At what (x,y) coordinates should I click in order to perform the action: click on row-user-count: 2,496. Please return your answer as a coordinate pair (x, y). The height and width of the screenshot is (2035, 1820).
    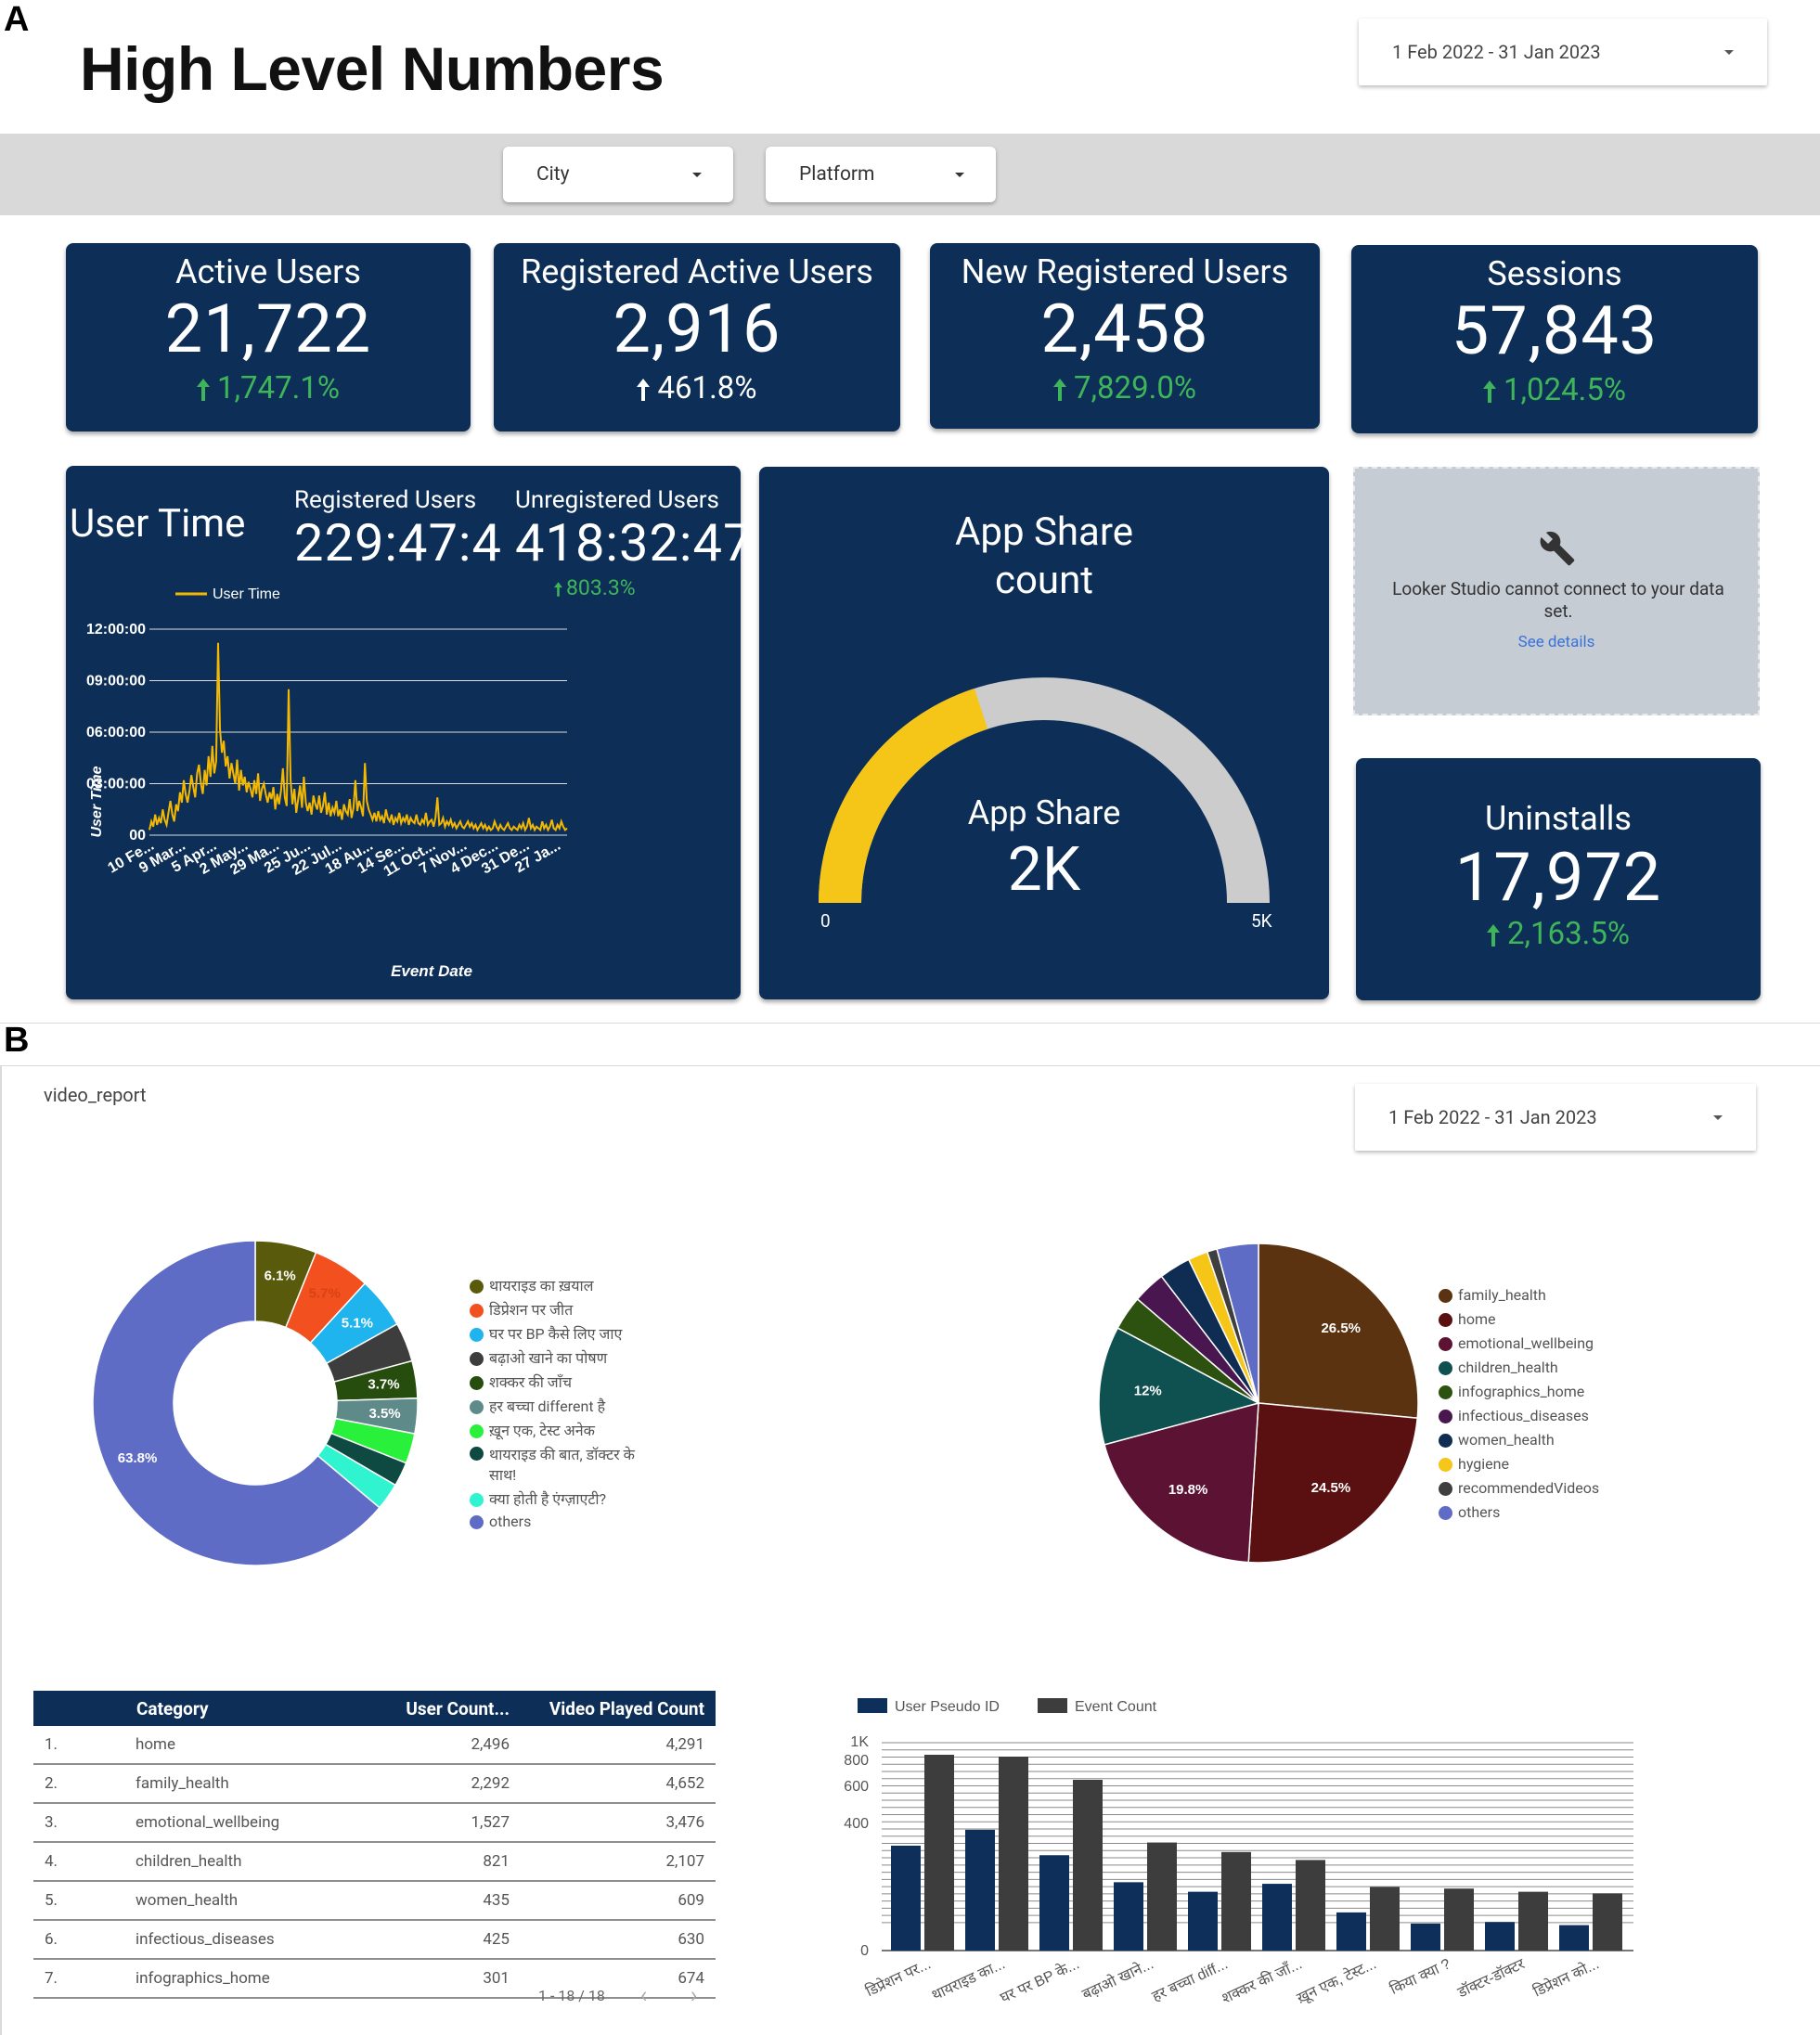
    Looking at the image, I should click on (434, 1745).